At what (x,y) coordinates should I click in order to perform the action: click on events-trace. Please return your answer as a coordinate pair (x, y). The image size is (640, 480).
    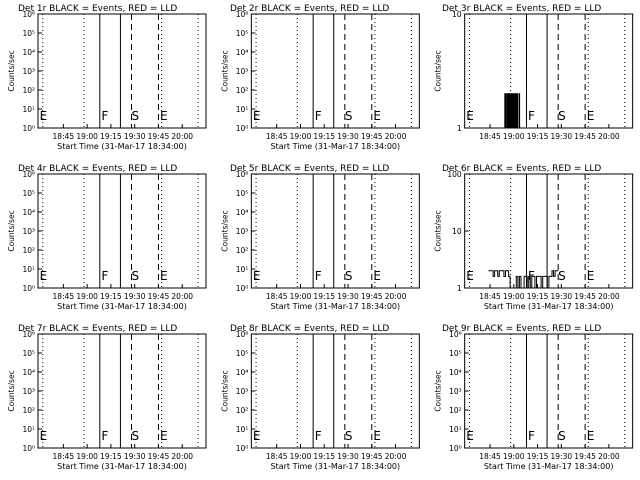
    Looking at the image, I should click on (512, 111).